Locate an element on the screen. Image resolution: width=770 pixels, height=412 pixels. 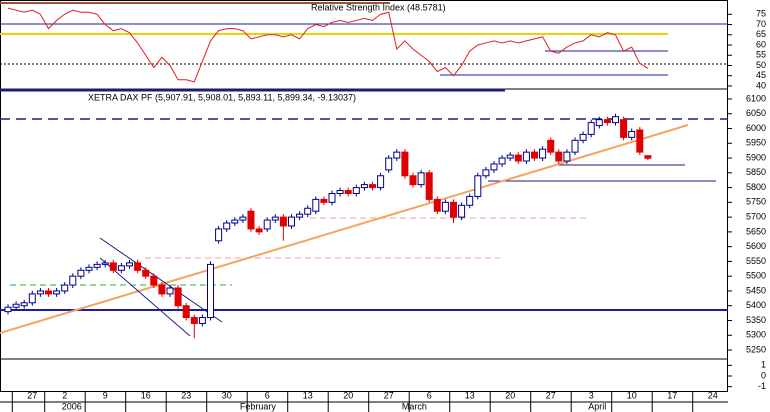
y-tick-label: 5900 is located at coordinates (756, 157).